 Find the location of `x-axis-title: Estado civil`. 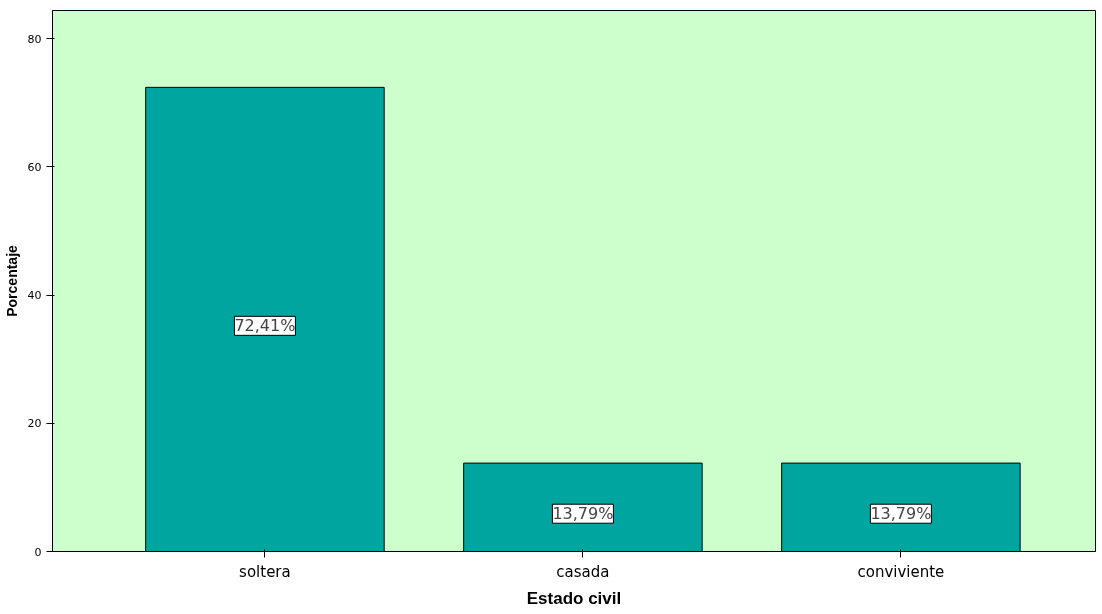

x-axis-title: Estado civil is located at coordinates (574, 598).